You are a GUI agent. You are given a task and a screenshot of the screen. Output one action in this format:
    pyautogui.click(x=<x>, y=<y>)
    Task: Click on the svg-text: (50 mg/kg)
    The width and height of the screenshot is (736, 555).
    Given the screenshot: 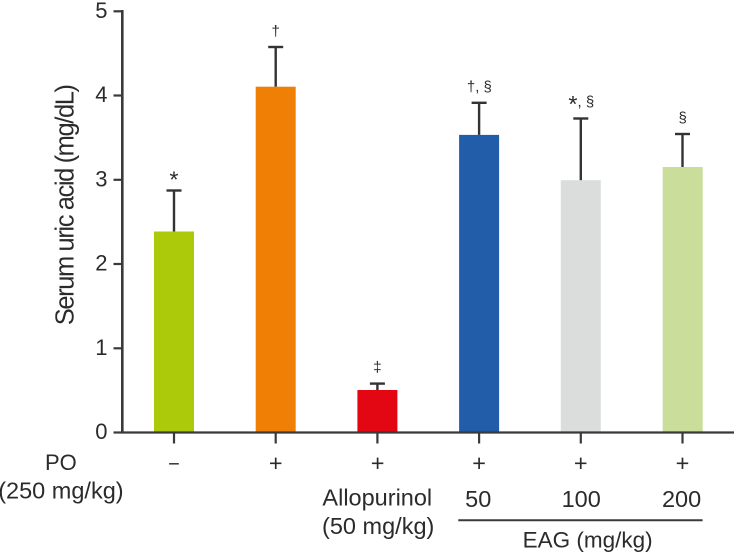 What is the action you would take?
    pyautogui.click(x=378, y=526)
    